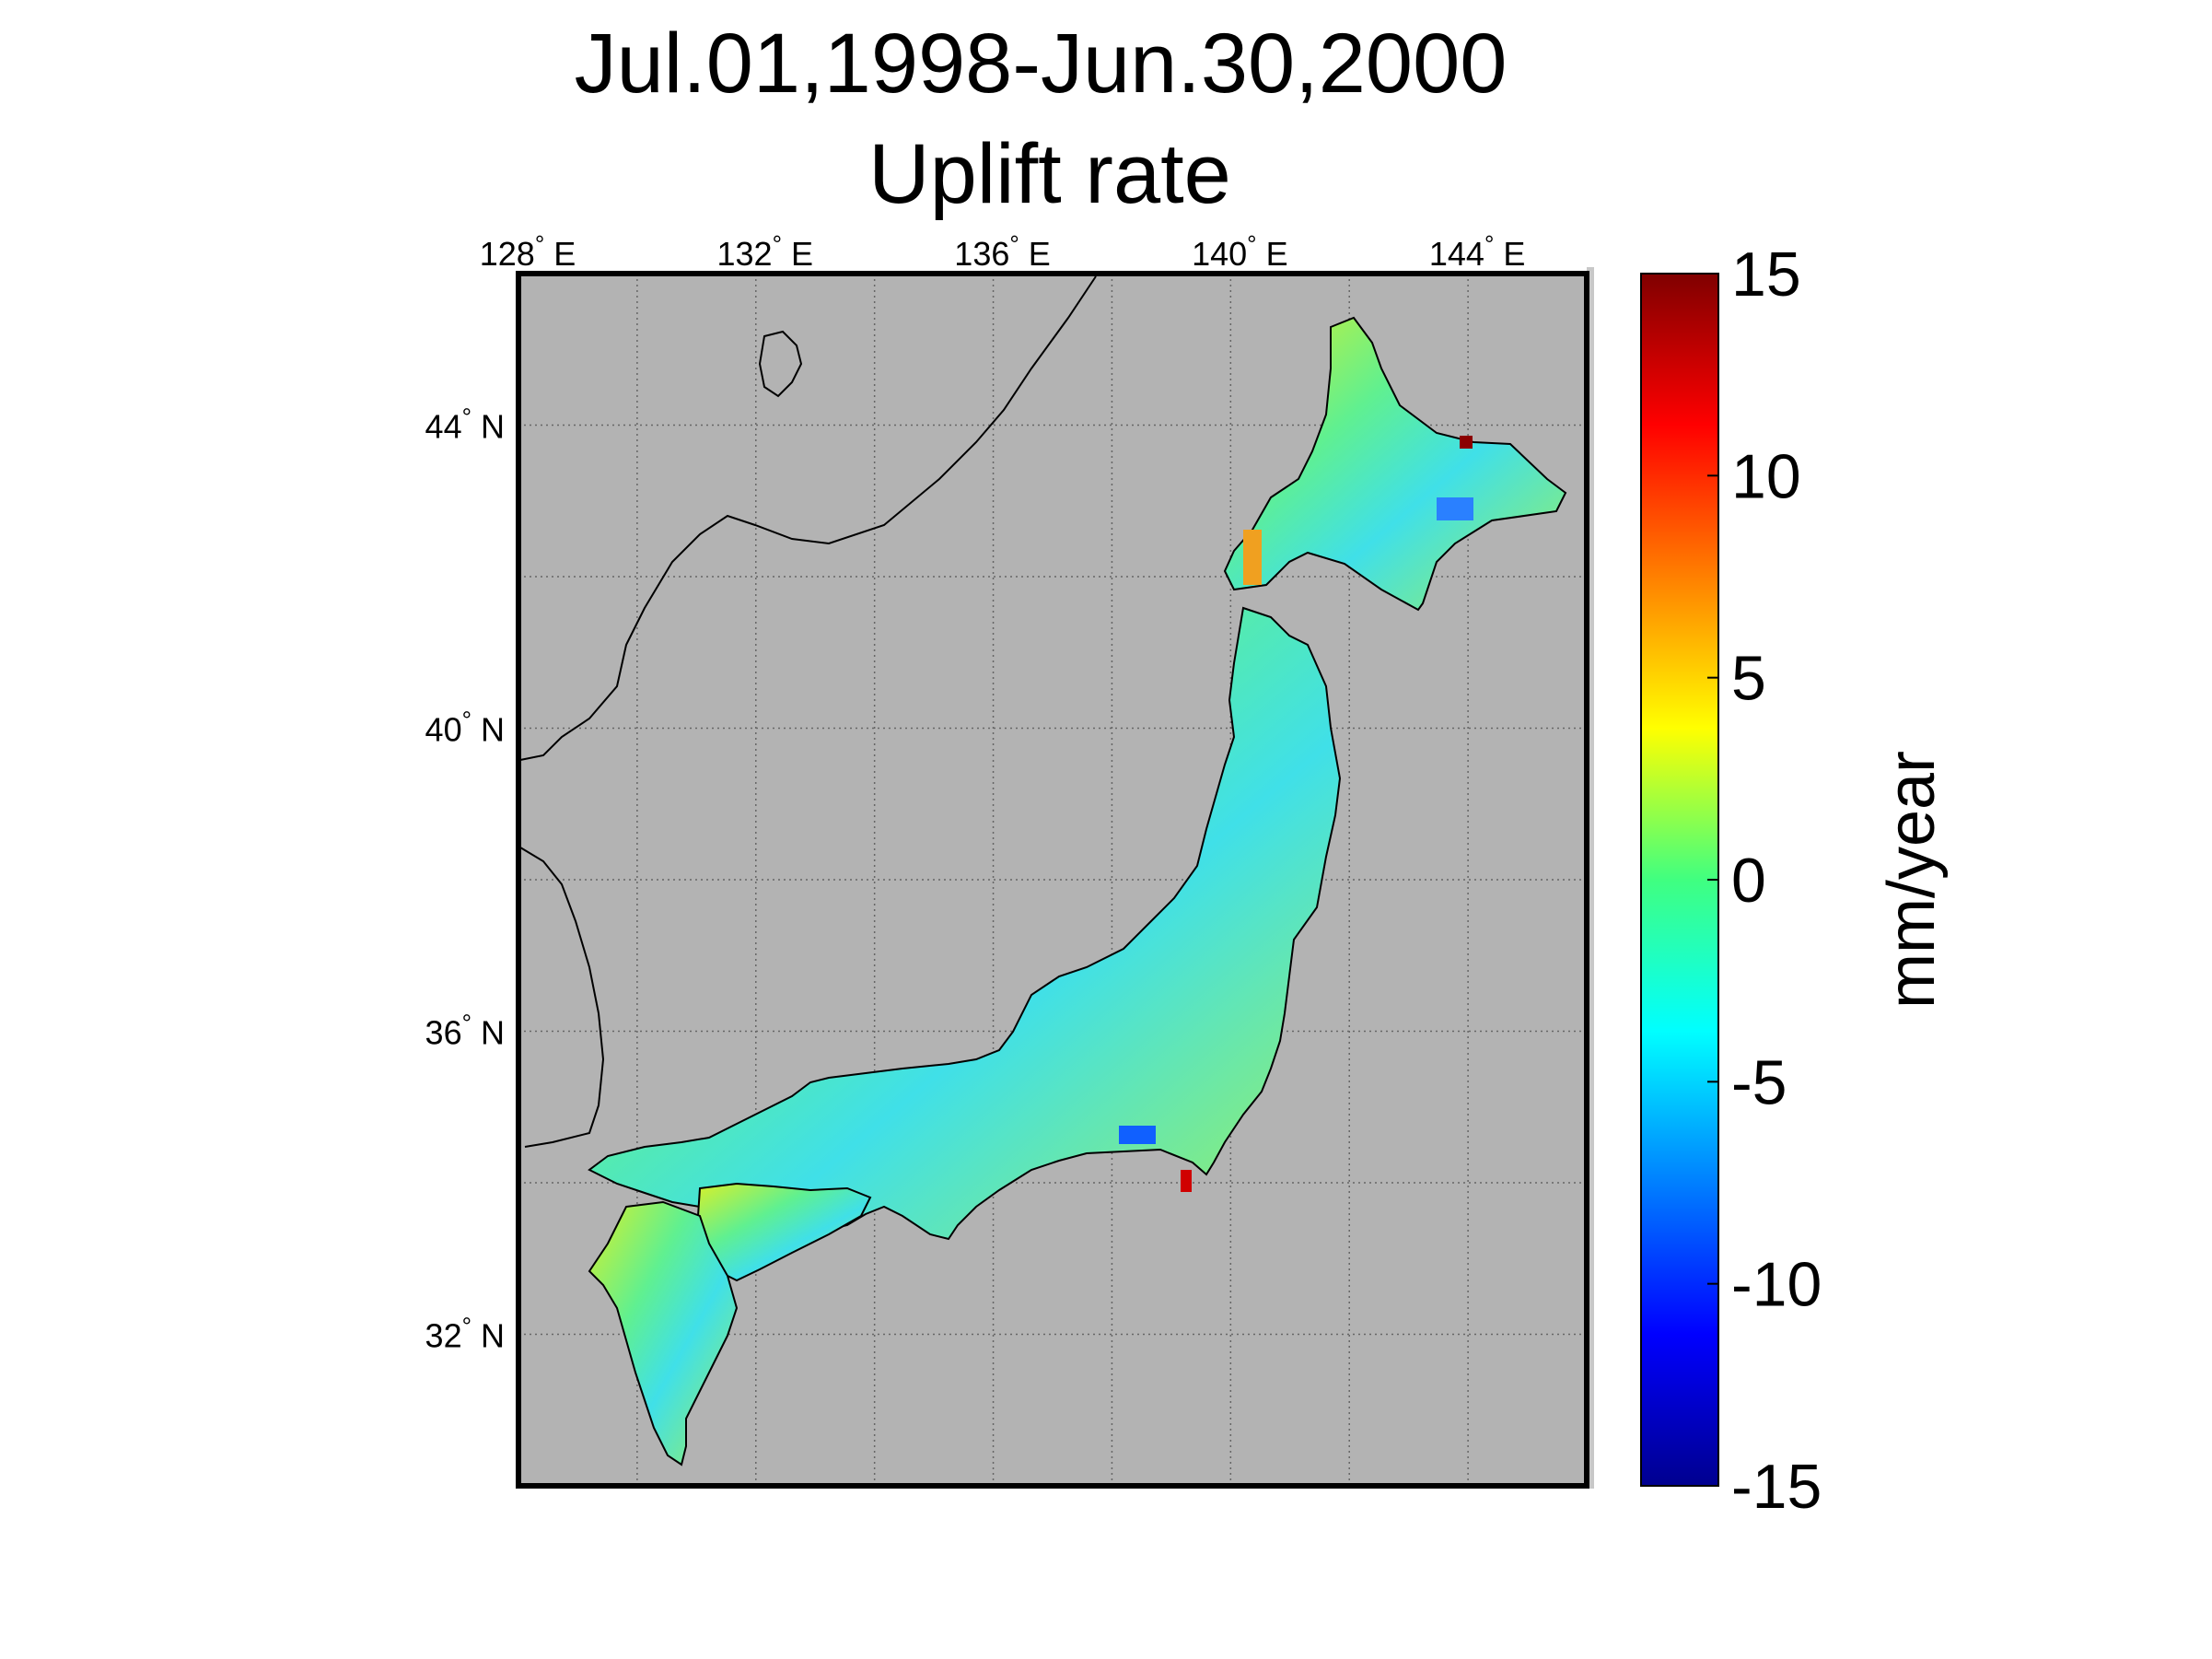 The width and height of the screenshot is (2212, 1659). What do you see at coordinates (1478, 251) in the screenshot?
I see `lon-tick-label: 144° E` at bounding box center [1478, 251].